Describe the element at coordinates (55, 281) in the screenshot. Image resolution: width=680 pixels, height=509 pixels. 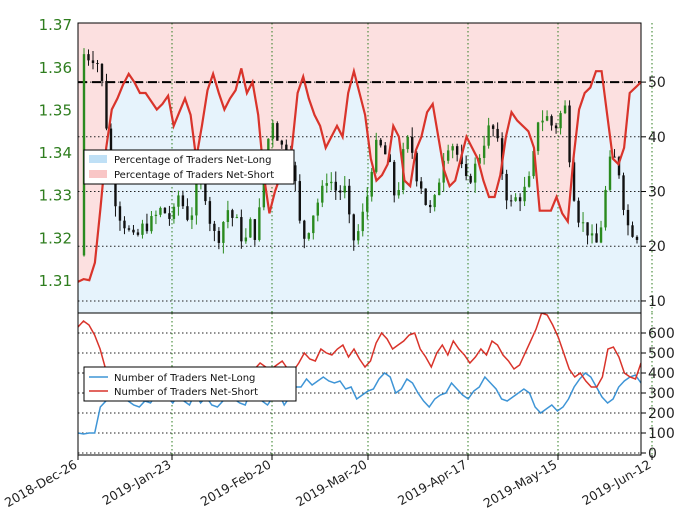
I see `left-tick-label: 1.31` at that location.